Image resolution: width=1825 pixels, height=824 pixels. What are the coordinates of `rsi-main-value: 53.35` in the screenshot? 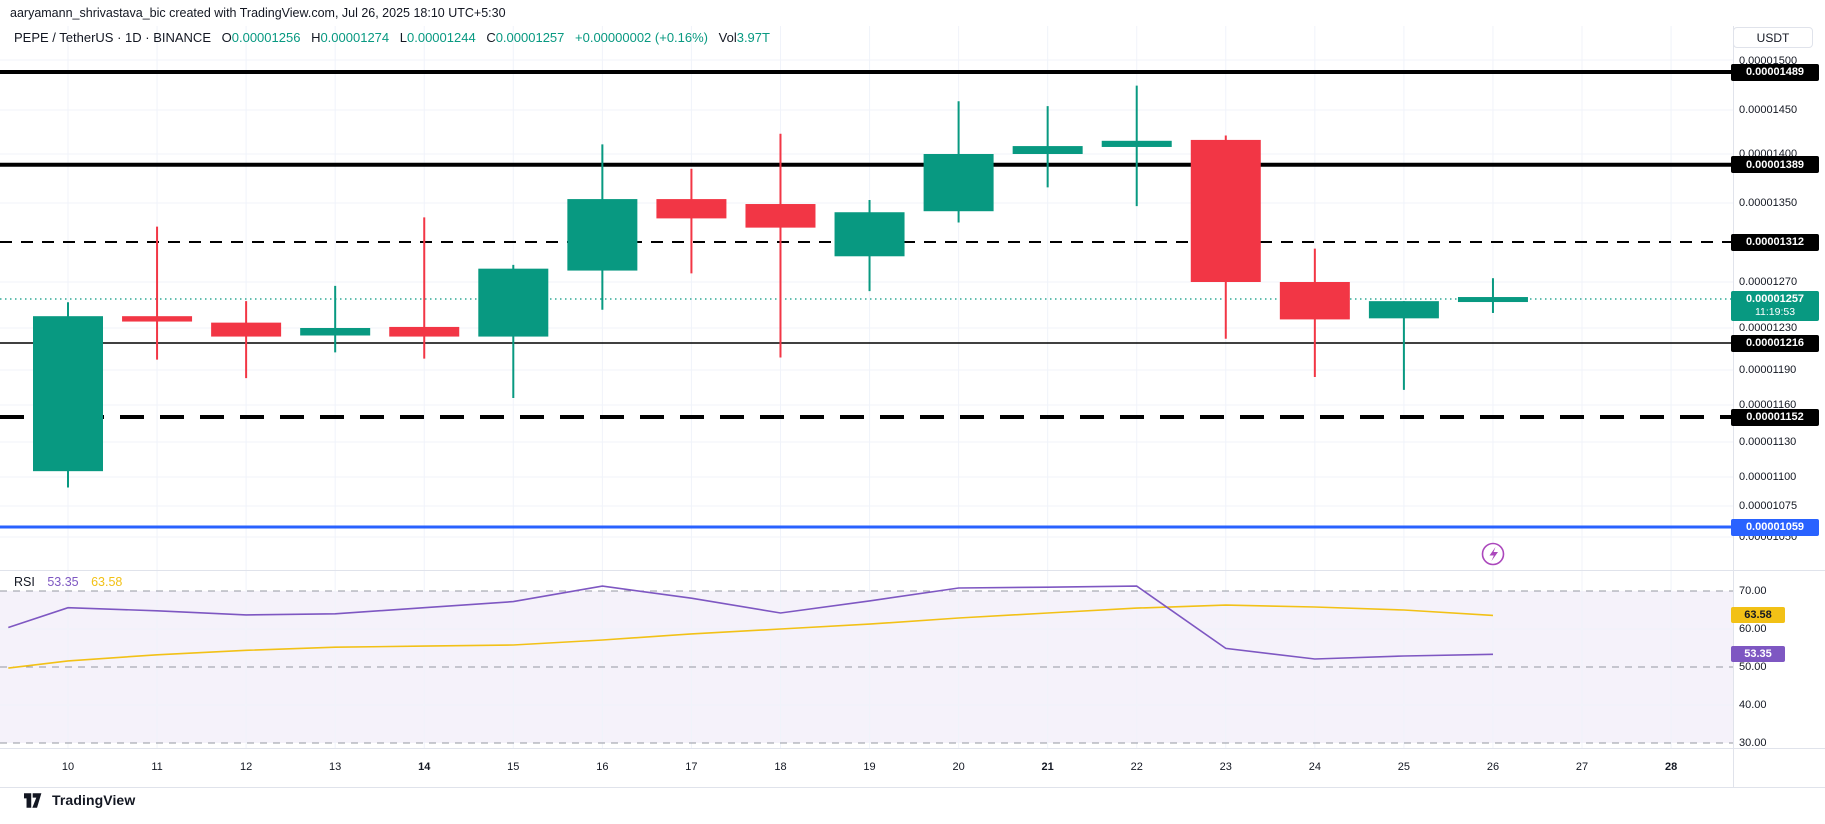 It's located at (63, 582).